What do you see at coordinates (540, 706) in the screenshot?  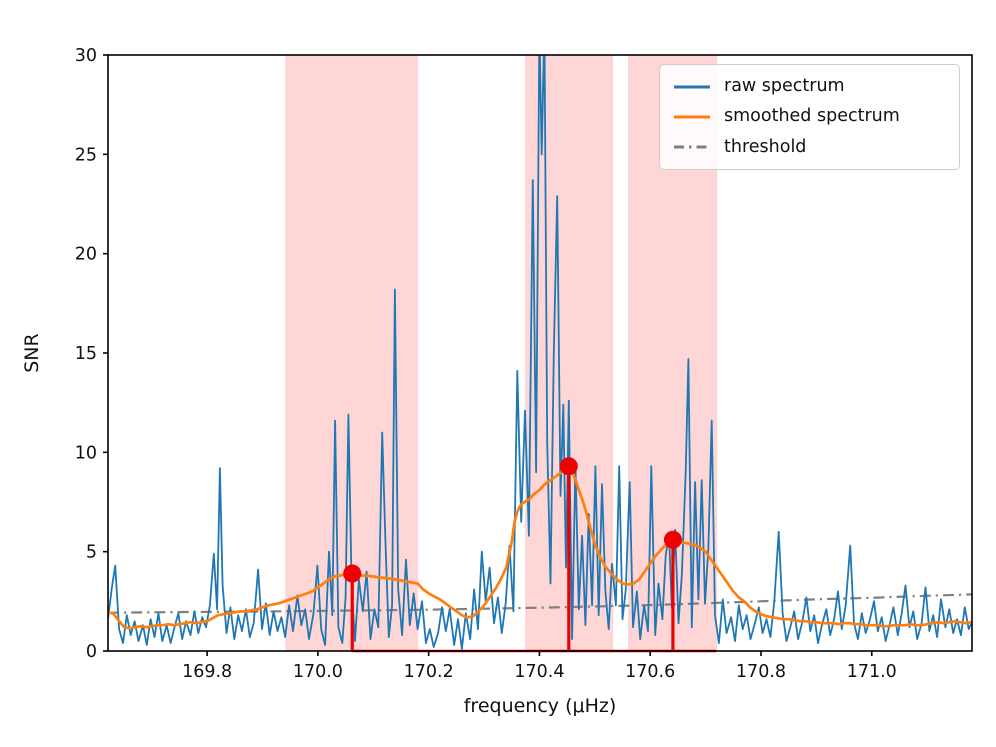 I see `x-axis-label: frequency (μHz)` at bounding box center [540, 706].